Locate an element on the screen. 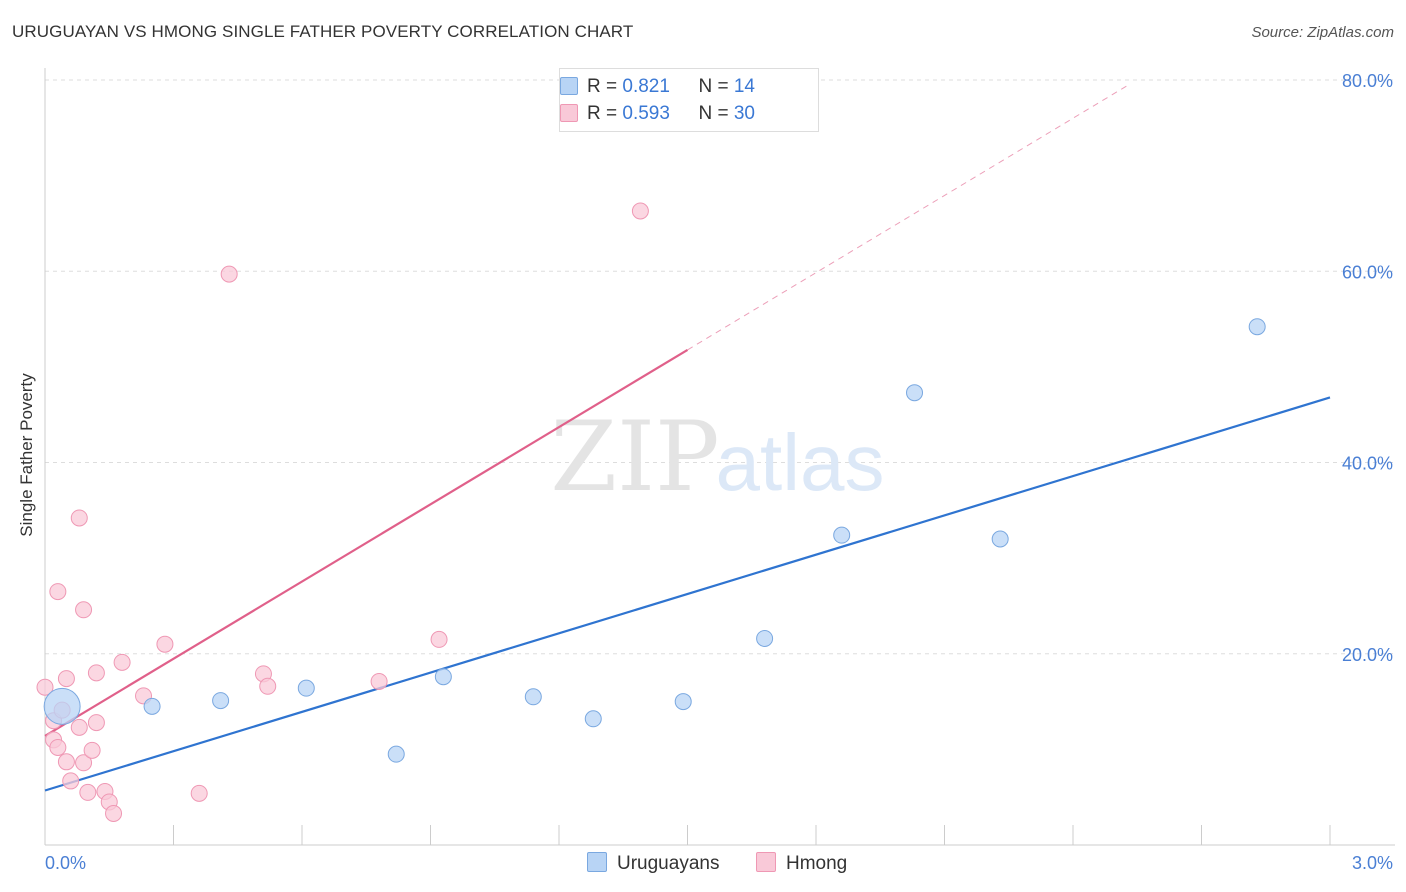  legend-n-value: 14 is located at coordinates (744, 86).